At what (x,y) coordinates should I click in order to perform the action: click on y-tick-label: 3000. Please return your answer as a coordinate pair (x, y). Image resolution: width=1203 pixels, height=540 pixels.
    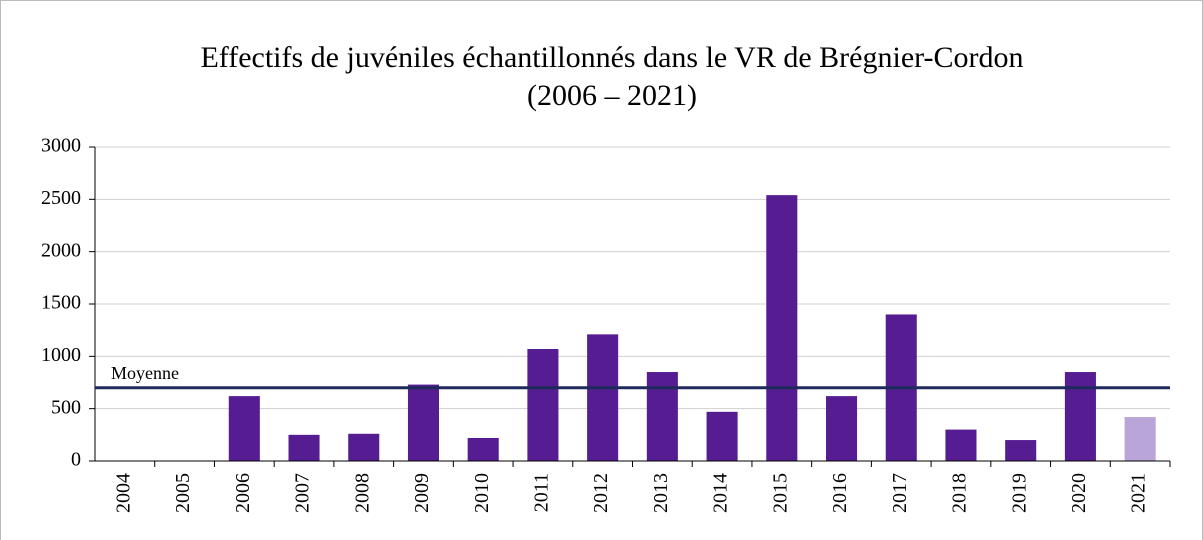
    Looking at the image, I should click on (61, 146).